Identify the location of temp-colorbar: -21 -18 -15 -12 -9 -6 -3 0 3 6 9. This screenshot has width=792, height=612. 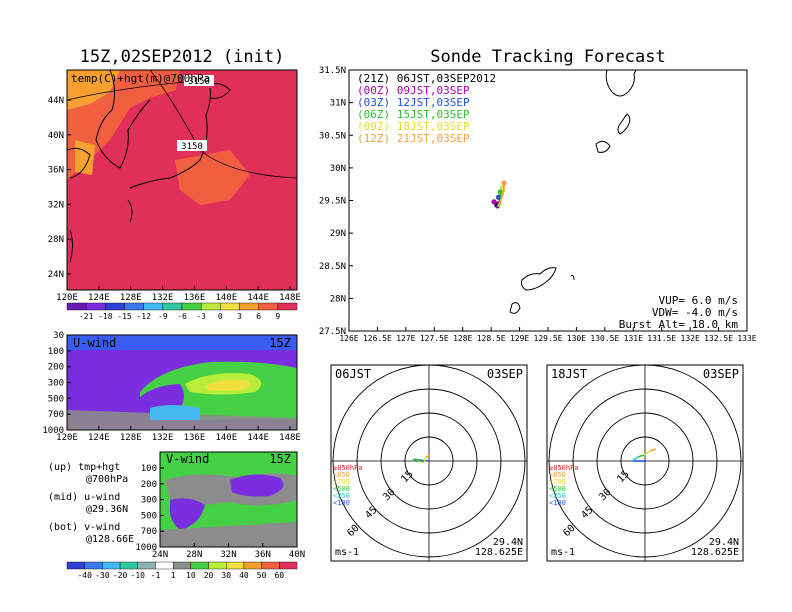
(182, 311).